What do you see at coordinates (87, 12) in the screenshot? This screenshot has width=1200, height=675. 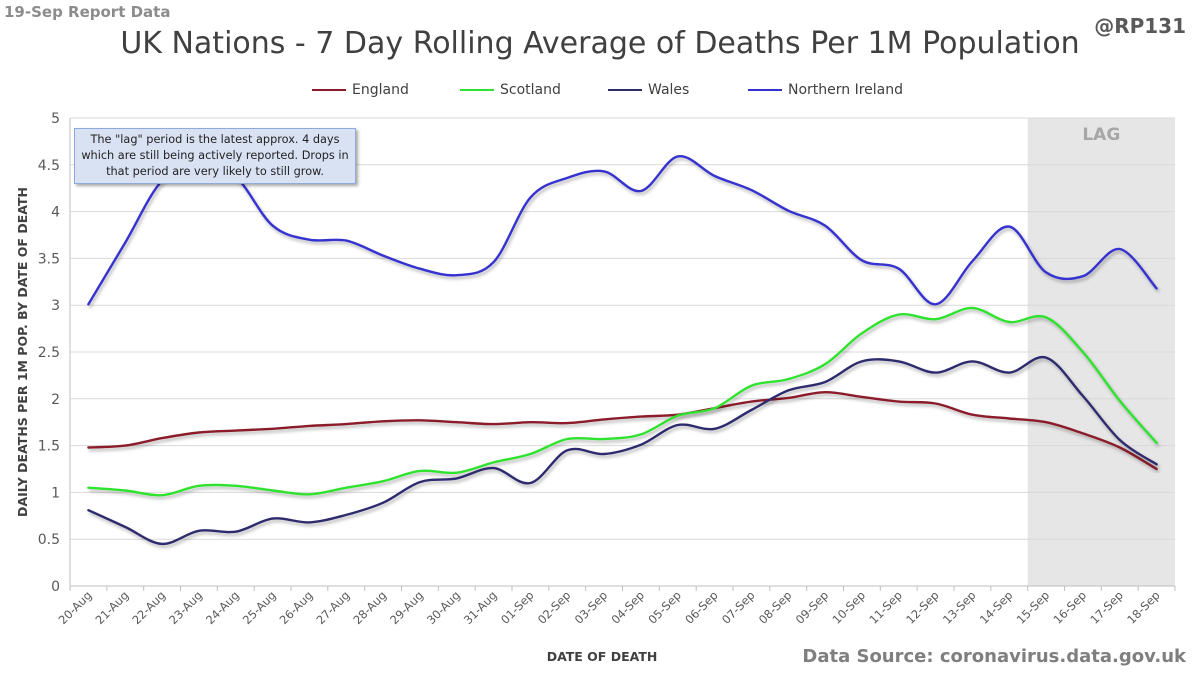 I see `report-date-label: 19-Sep Report Data` at bounding box center [87, 12].